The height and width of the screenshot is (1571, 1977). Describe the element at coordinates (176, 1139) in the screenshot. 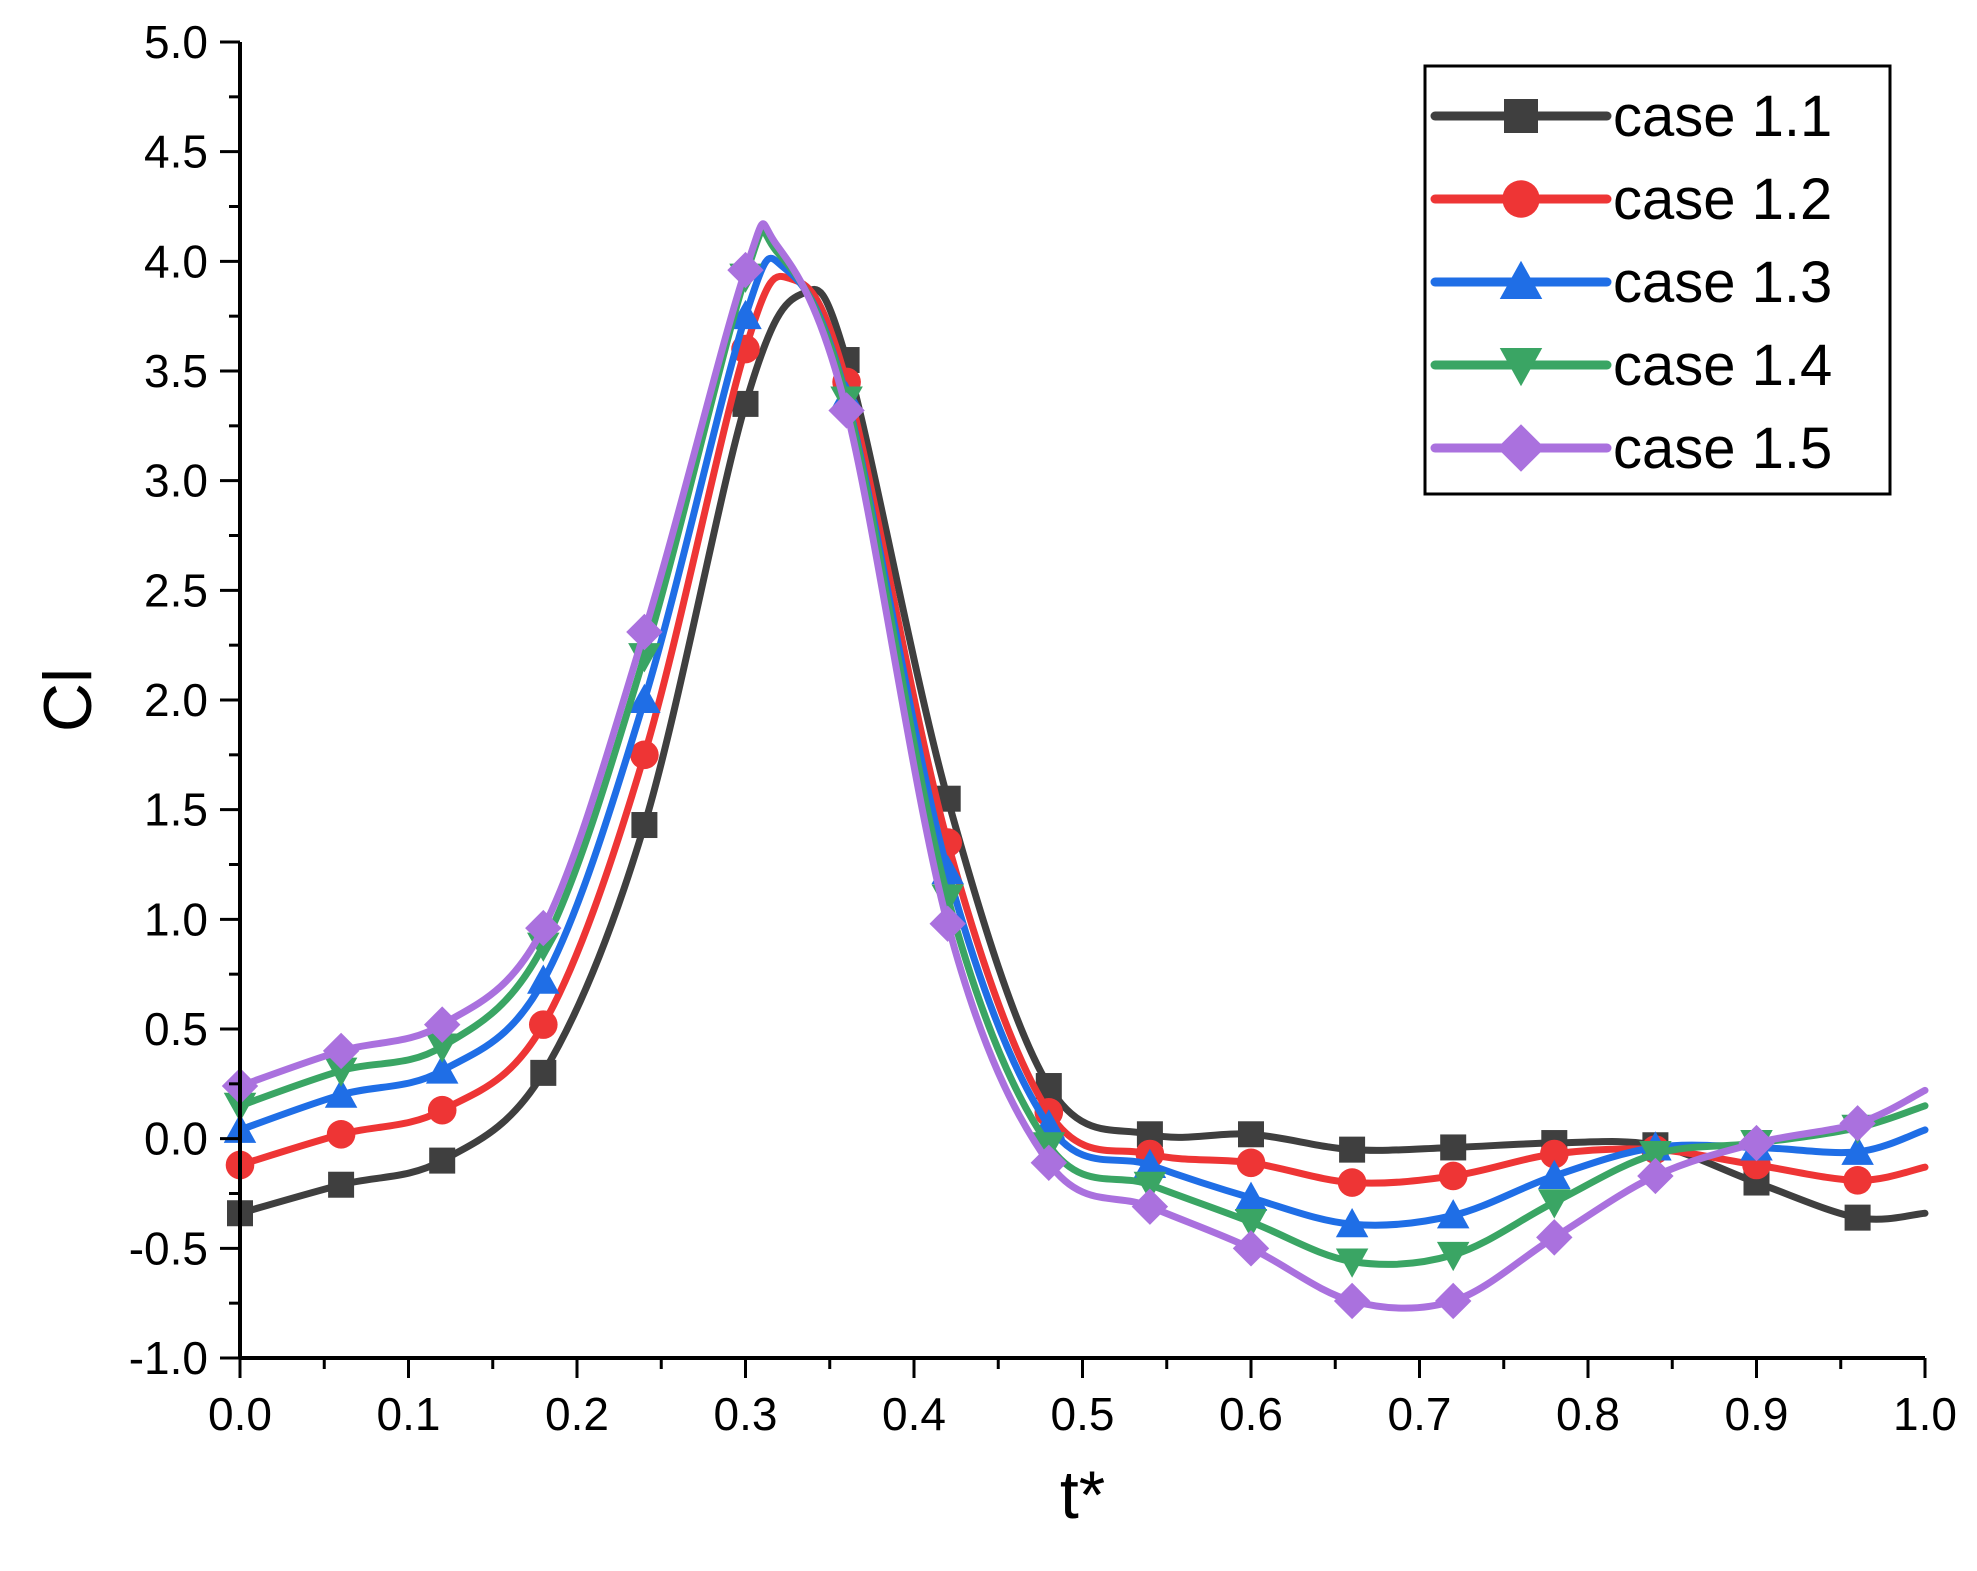

I see `y-tick-label: 0.0` at that location.